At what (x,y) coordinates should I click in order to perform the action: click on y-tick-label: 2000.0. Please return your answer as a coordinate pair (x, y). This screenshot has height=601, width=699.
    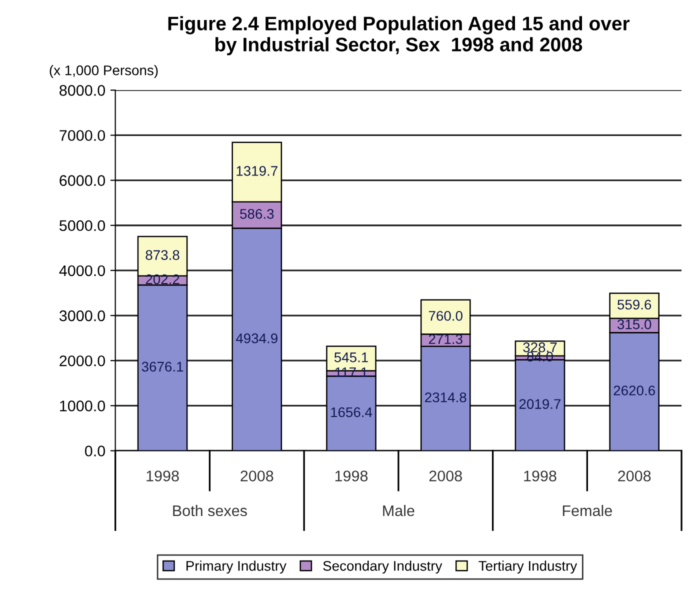
    Looking at the image, I should click on (83, 360).